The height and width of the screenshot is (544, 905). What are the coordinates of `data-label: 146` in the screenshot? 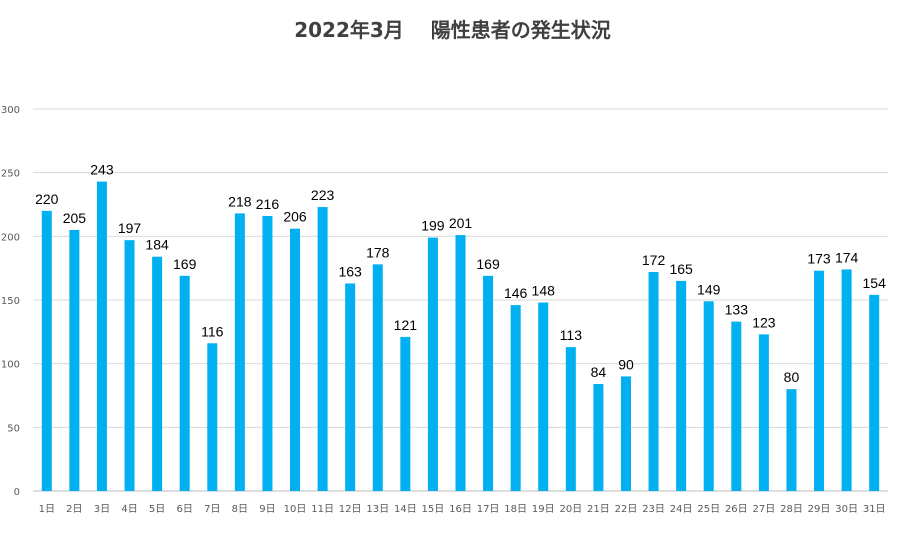 It's located at (516, 293).